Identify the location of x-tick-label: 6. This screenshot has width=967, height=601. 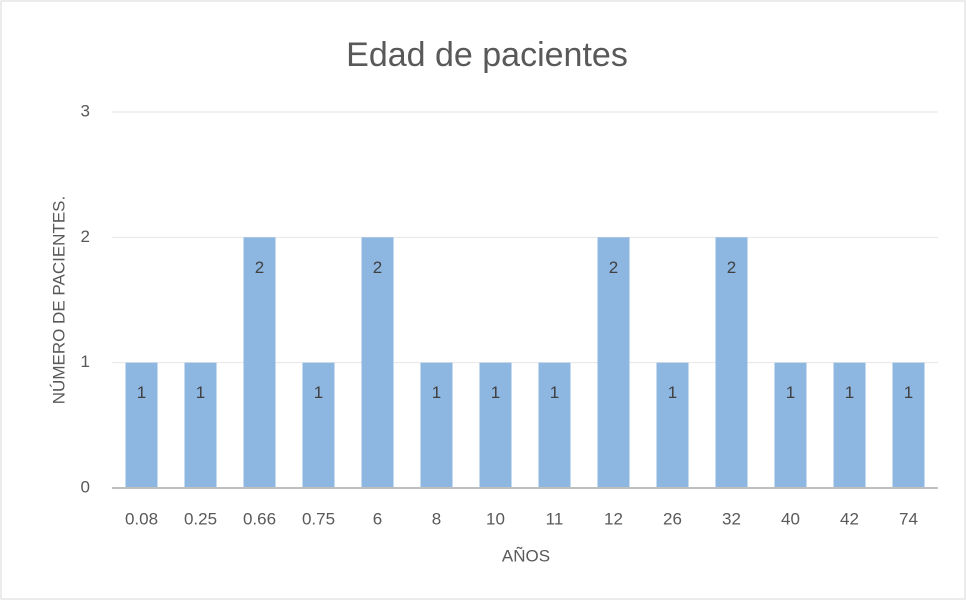
(377, 518).